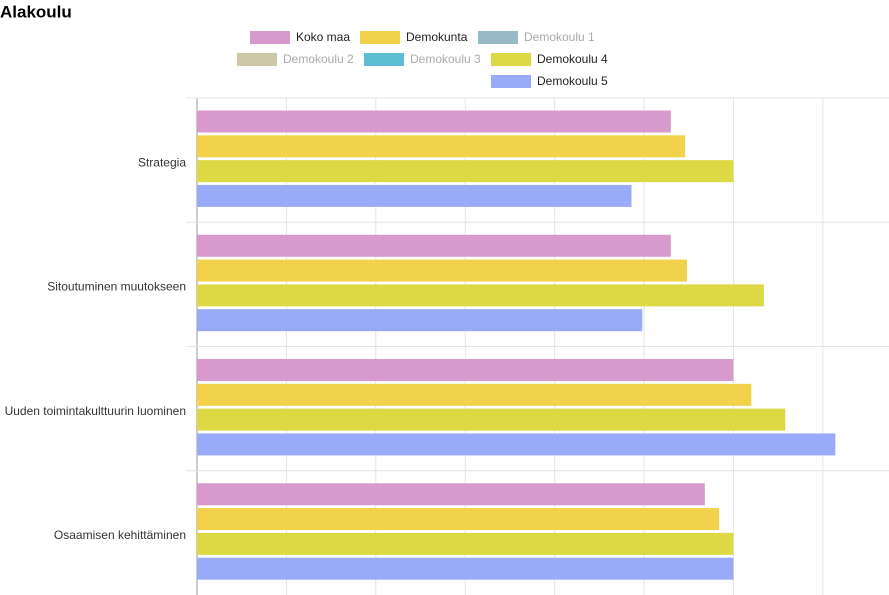 This screenshot has width=889, height=595. Describe the element at coordinates (437, 37) in the screenshot. I see `legend-label: Demokunta` at that location.